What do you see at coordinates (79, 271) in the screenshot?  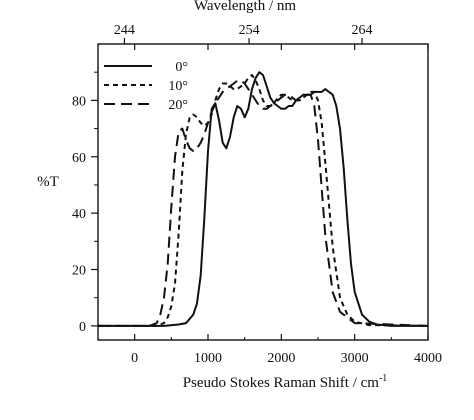 I see `y-tick-label: 20` at bounding box center [79, 271].